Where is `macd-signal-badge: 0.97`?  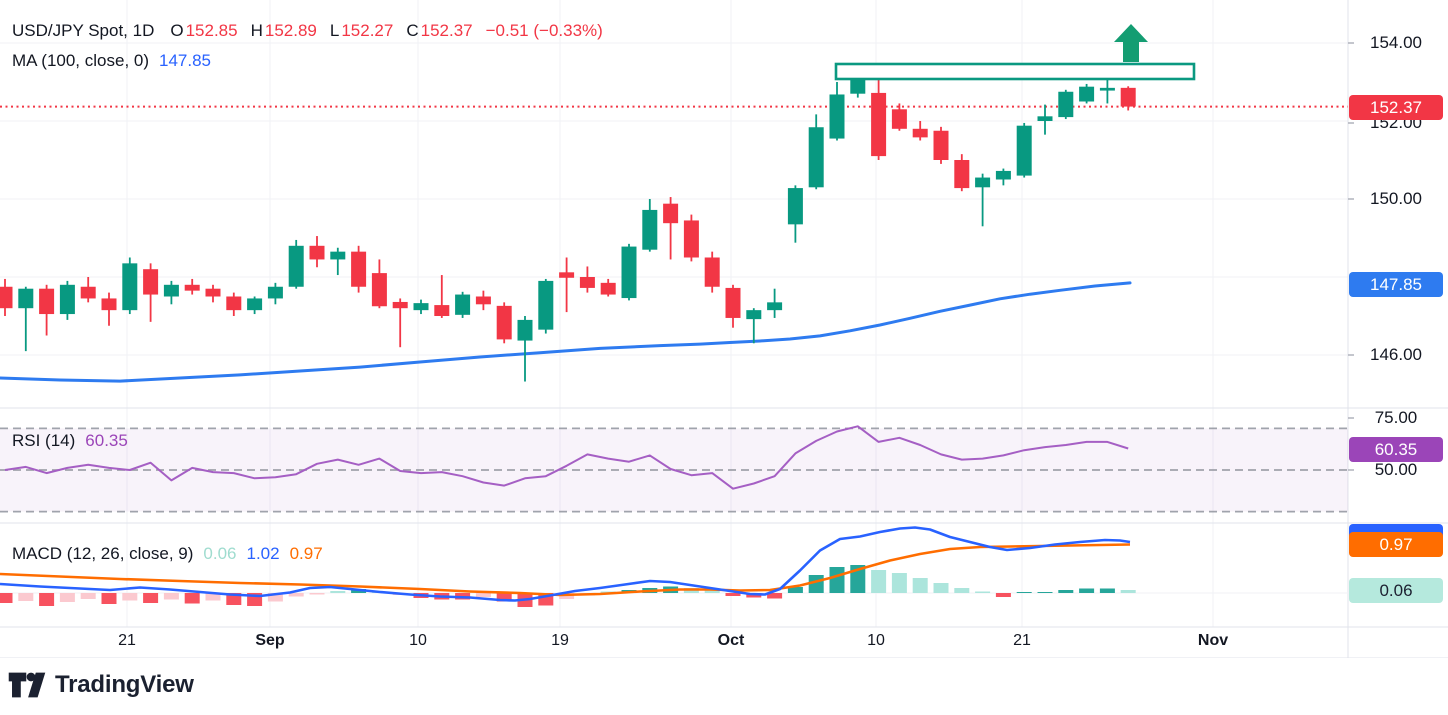 macd-signal-badge: 0.97 is located at coordinates (1396, 544).